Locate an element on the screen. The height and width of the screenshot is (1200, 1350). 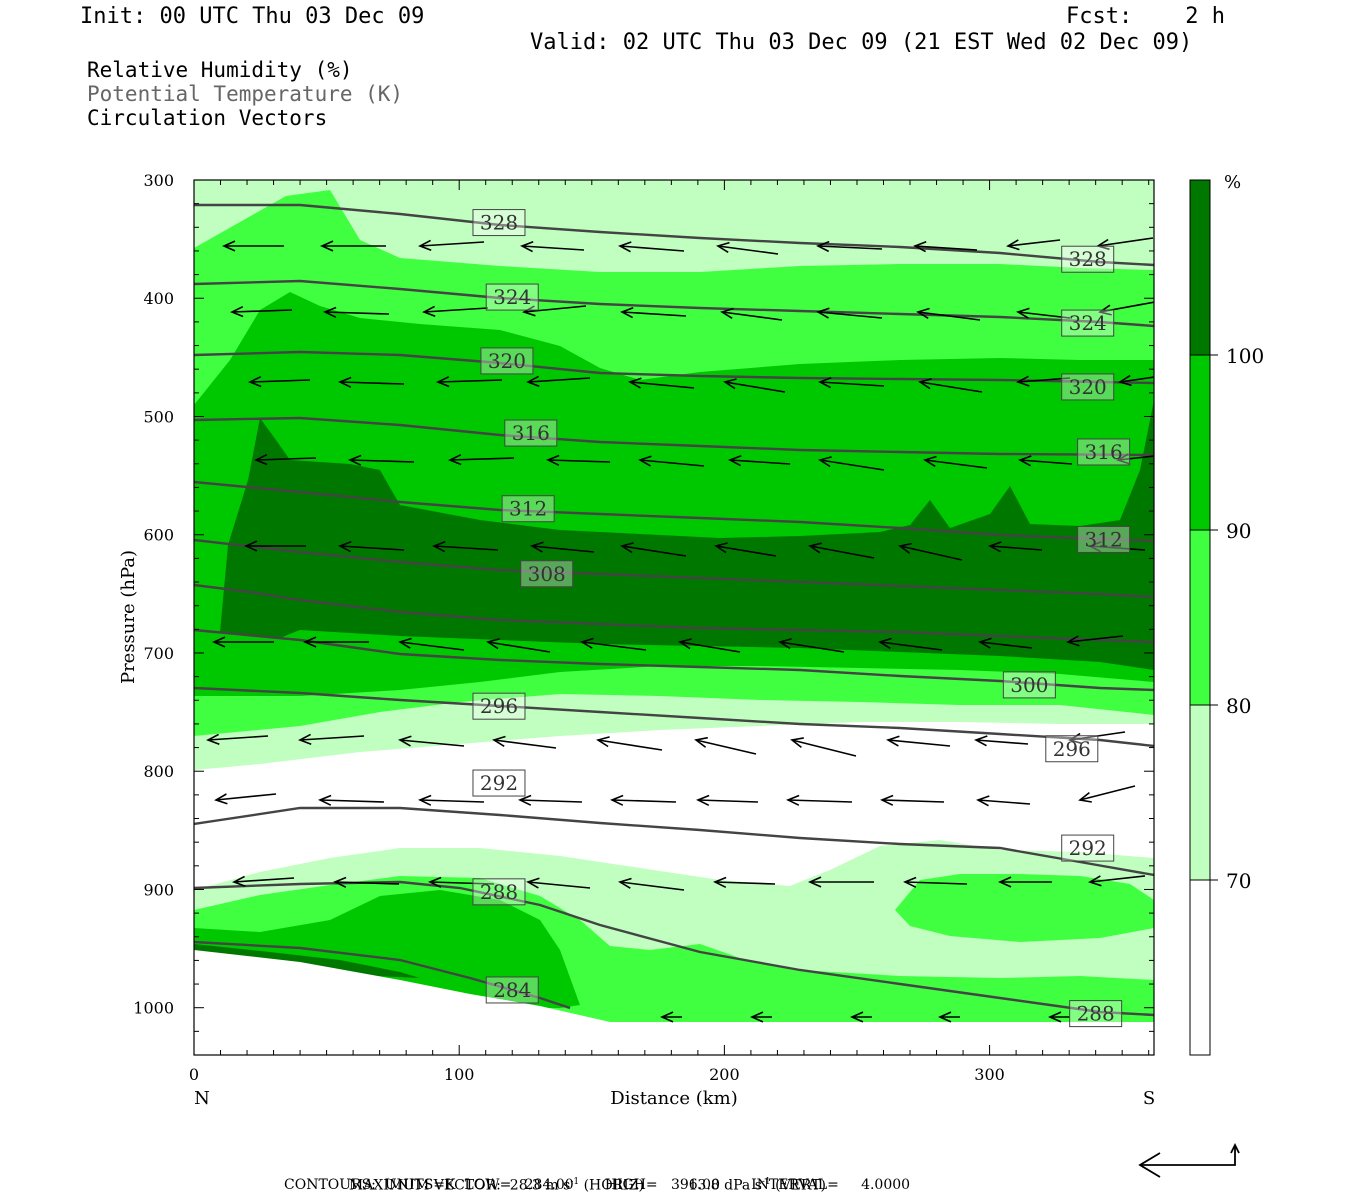
x-axis-label: Distance (km) is located at coordinates (673, 1098).